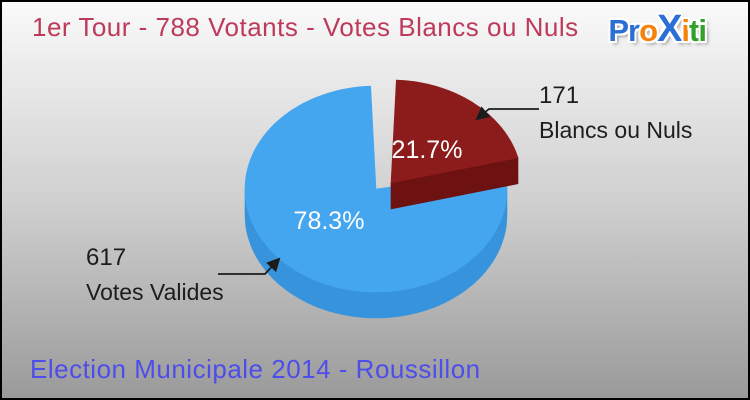 This screenshot has height=400, width=750. I want to click on logo-letter-6: i, so click(702, 30).